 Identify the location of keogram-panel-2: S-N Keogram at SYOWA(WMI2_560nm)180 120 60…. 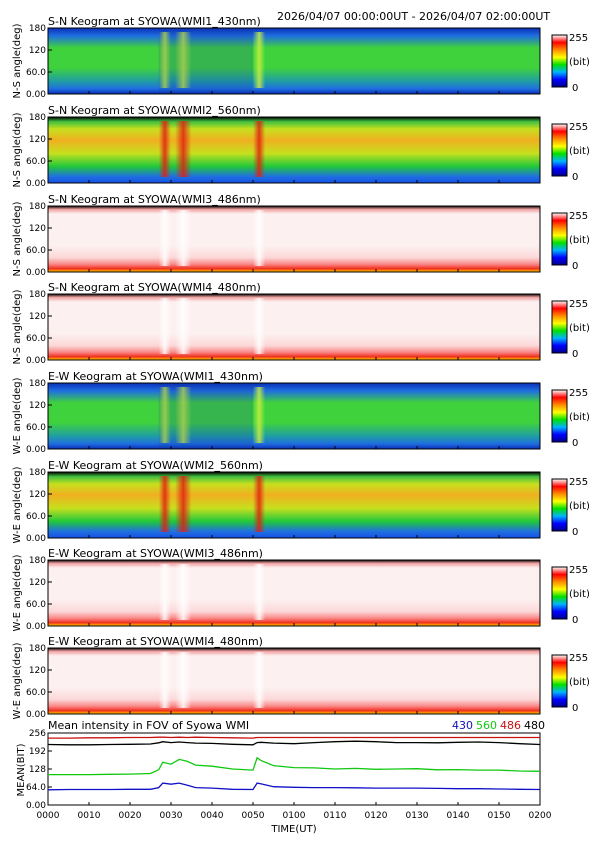
(276, 146).